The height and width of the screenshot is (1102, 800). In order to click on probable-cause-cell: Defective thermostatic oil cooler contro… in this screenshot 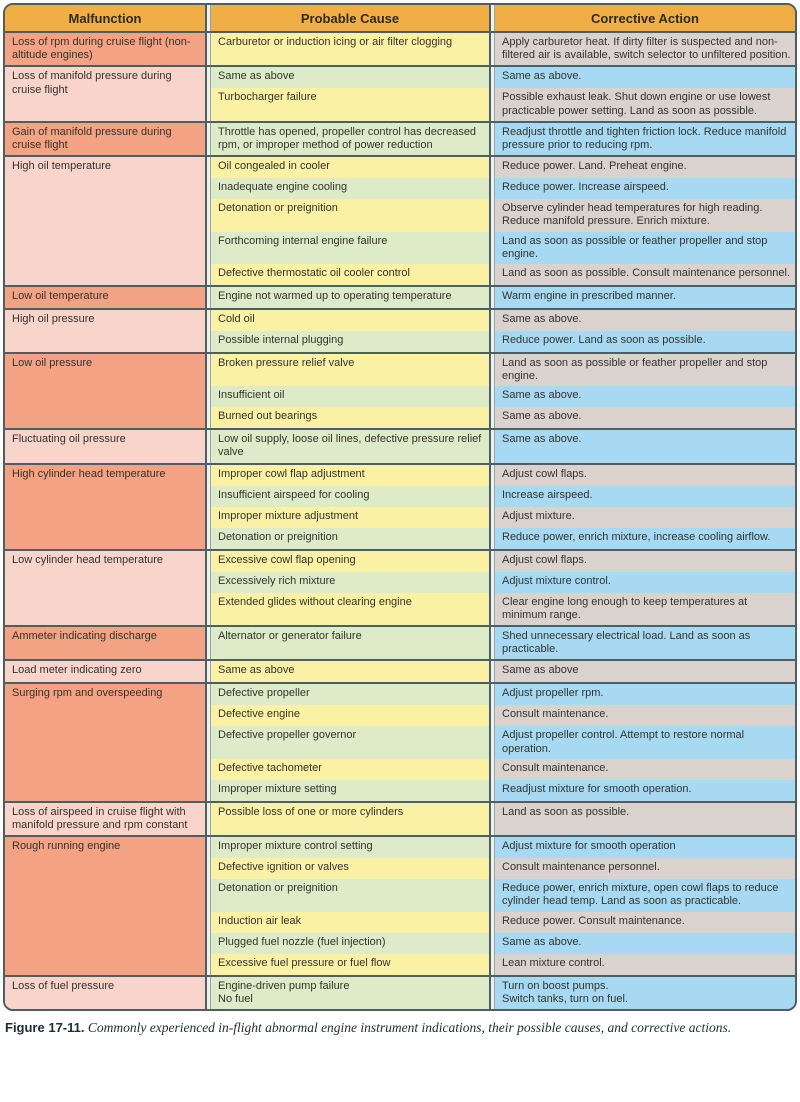, I will do `click(350, 274)`.